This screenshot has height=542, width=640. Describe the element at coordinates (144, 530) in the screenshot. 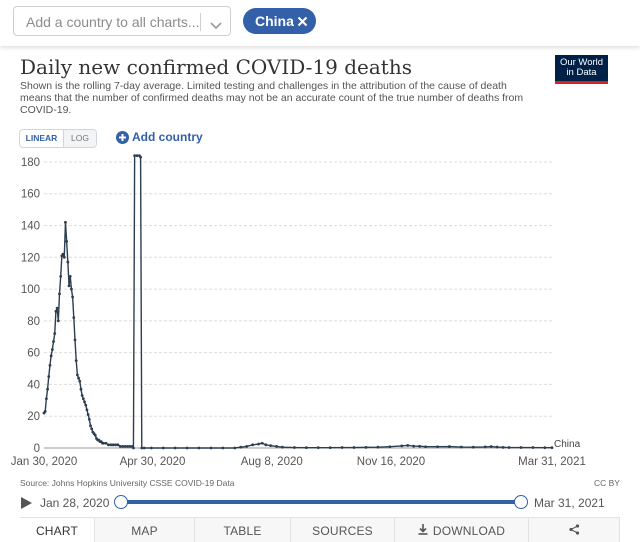

I see `tab-map: MAP` at that location.